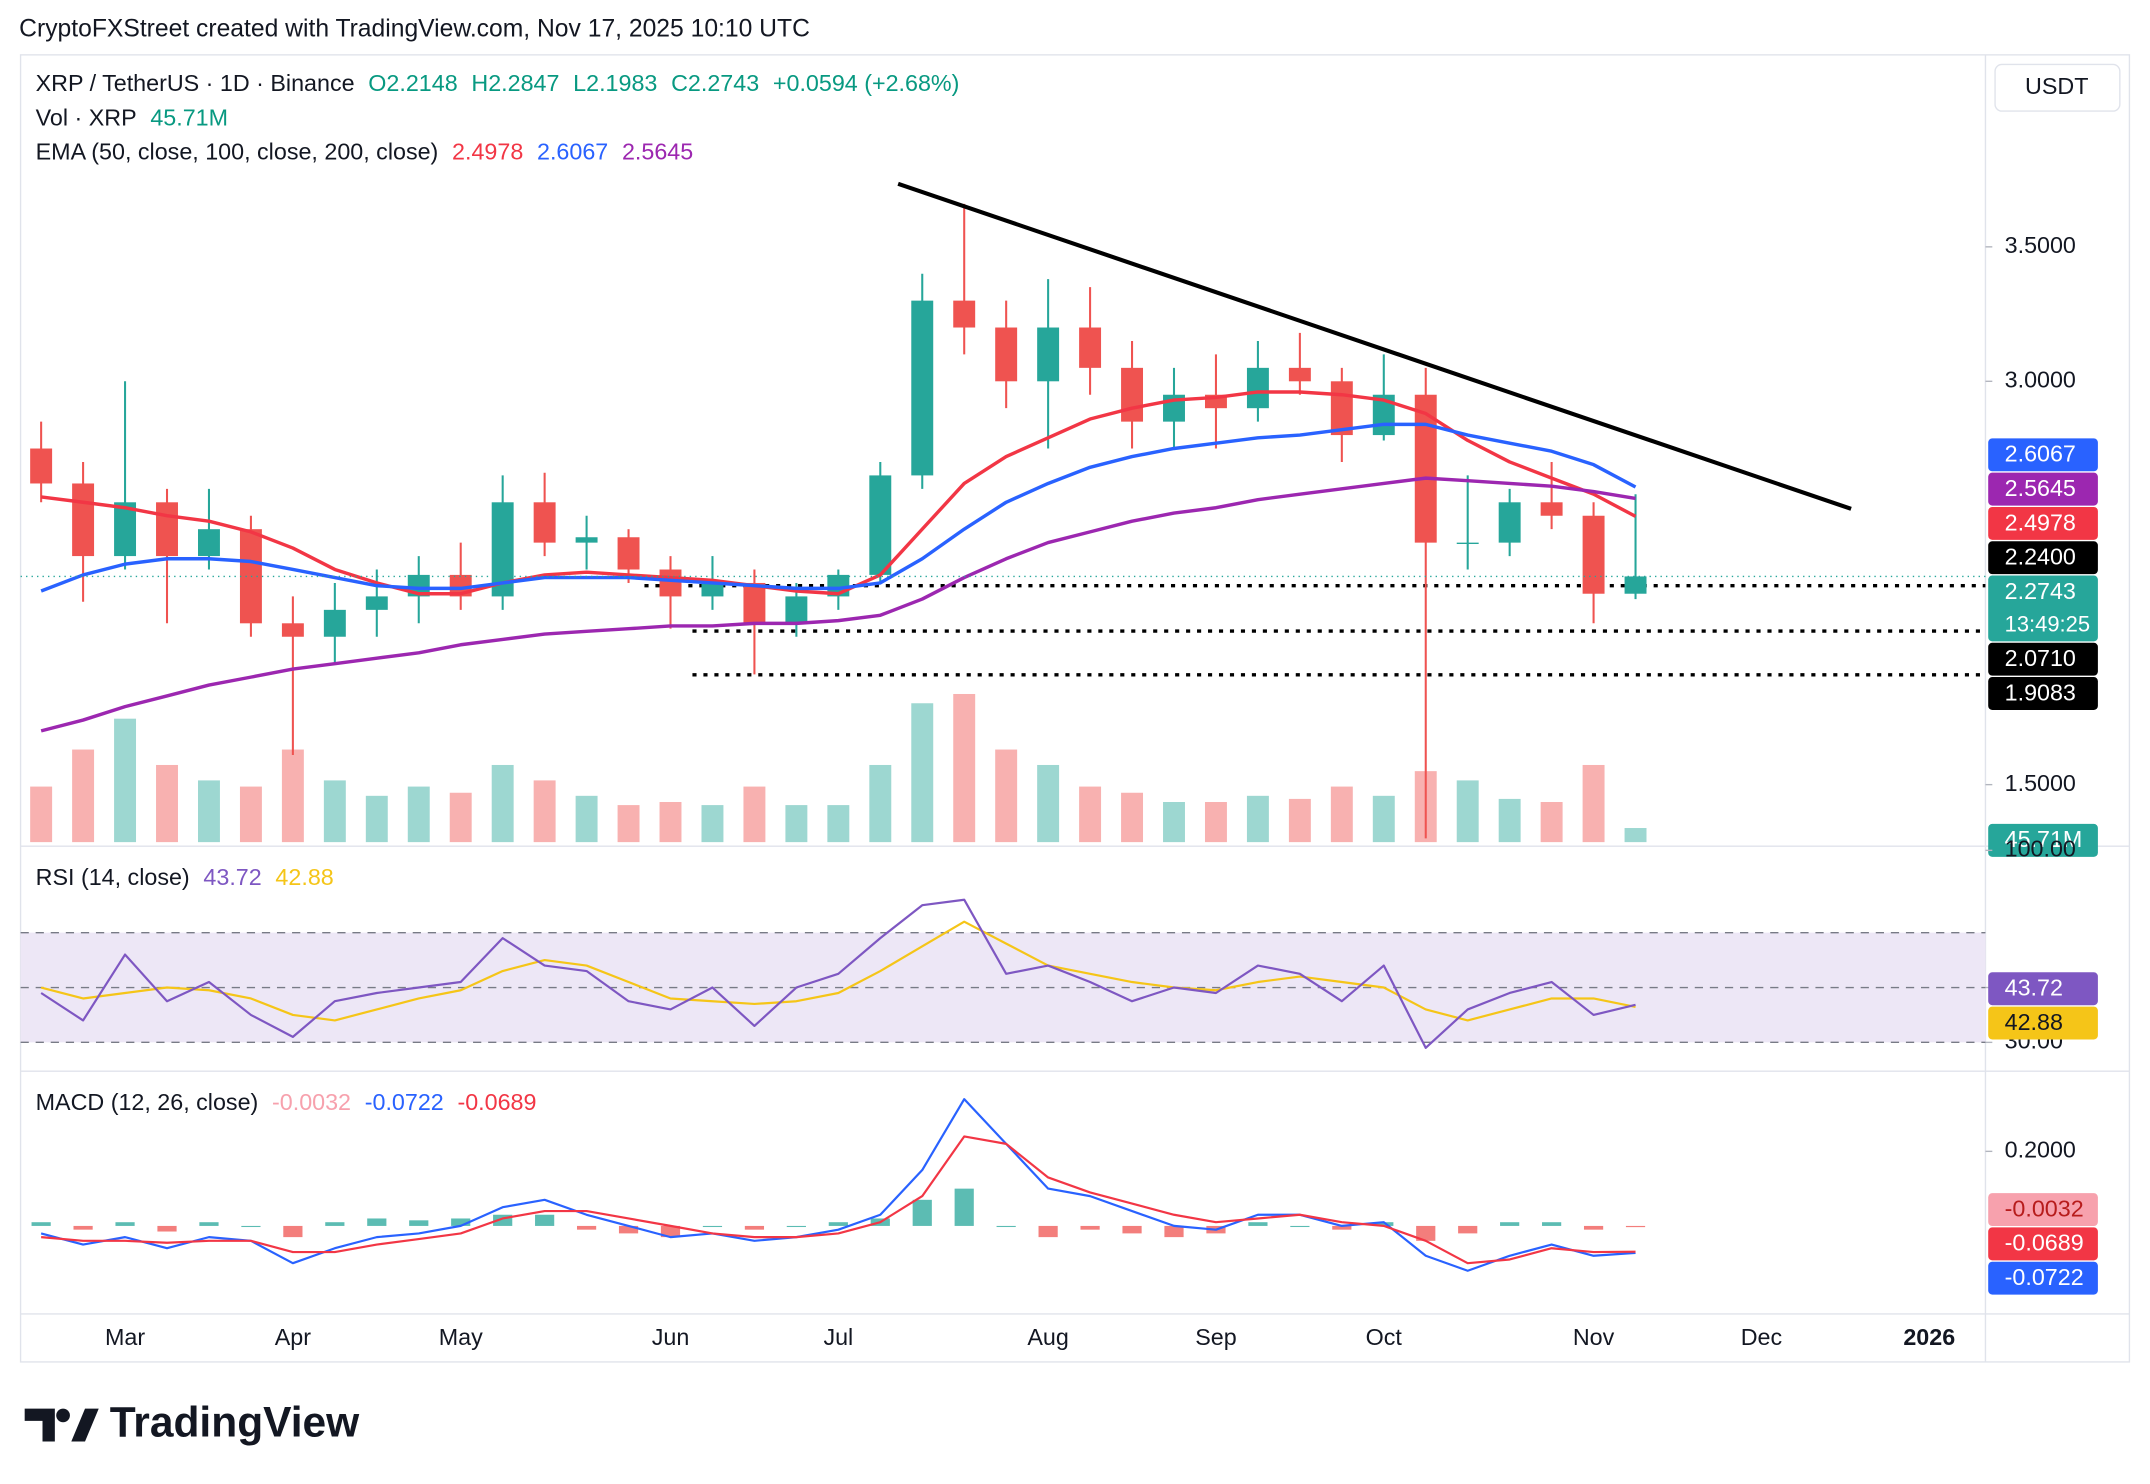  I want to click on ema-value: 2.4978, so click(487, 152).